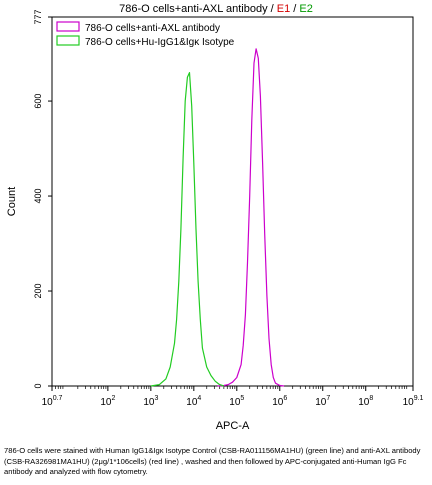 The image size is (432, 485). I want to click on chart-title: 786-O cells+anti-AXL antibody / E1 / E2, so click(216, 9).